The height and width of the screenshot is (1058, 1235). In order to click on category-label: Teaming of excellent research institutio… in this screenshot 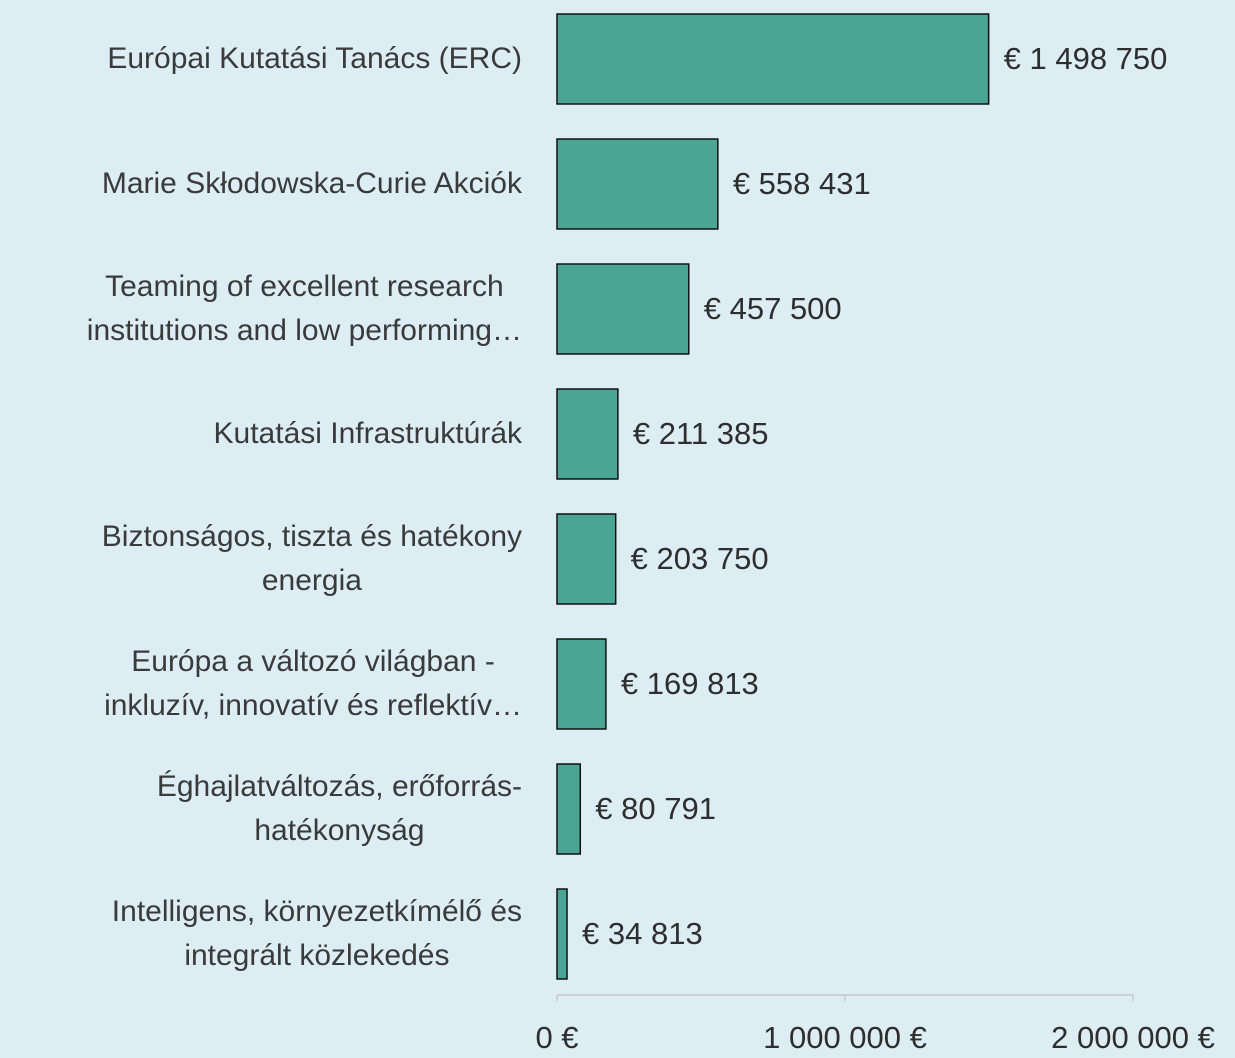, I will do `click(304, 308)`.